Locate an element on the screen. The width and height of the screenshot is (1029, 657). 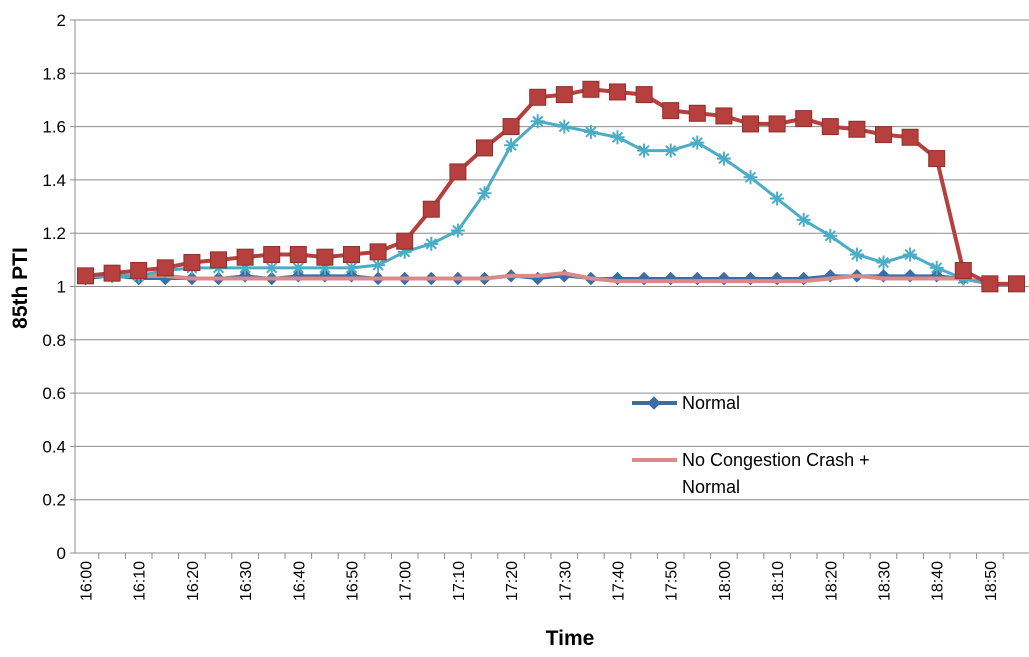
x-tick-label: 17:00 is located at coordinates (406, 581).